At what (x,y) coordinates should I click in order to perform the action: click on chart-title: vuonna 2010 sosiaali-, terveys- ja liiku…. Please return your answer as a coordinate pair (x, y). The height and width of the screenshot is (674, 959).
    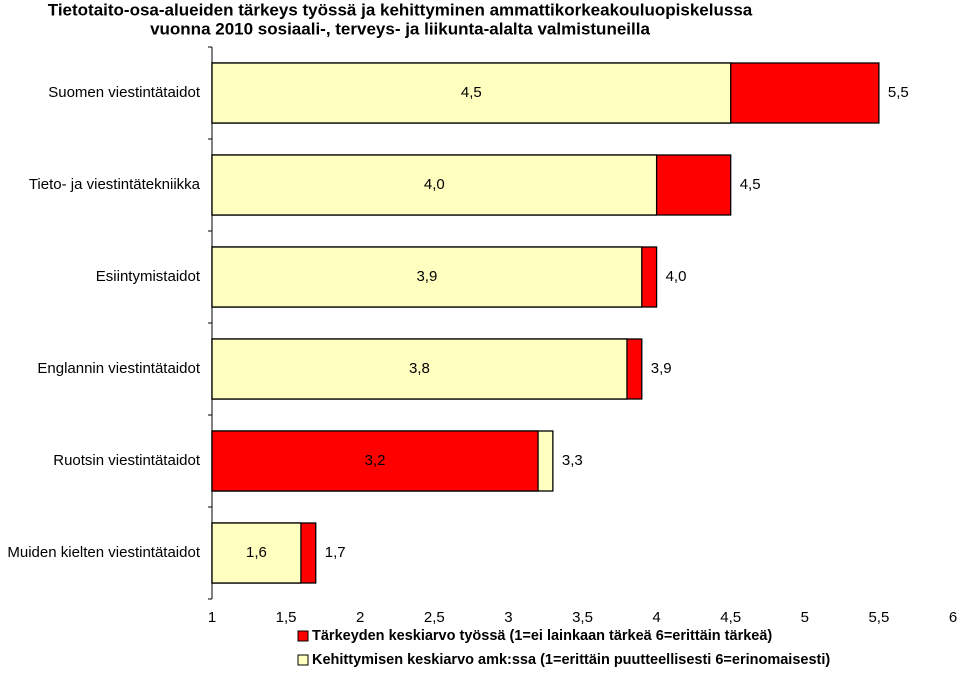
    Looking at the image, I should click on (400, 28).